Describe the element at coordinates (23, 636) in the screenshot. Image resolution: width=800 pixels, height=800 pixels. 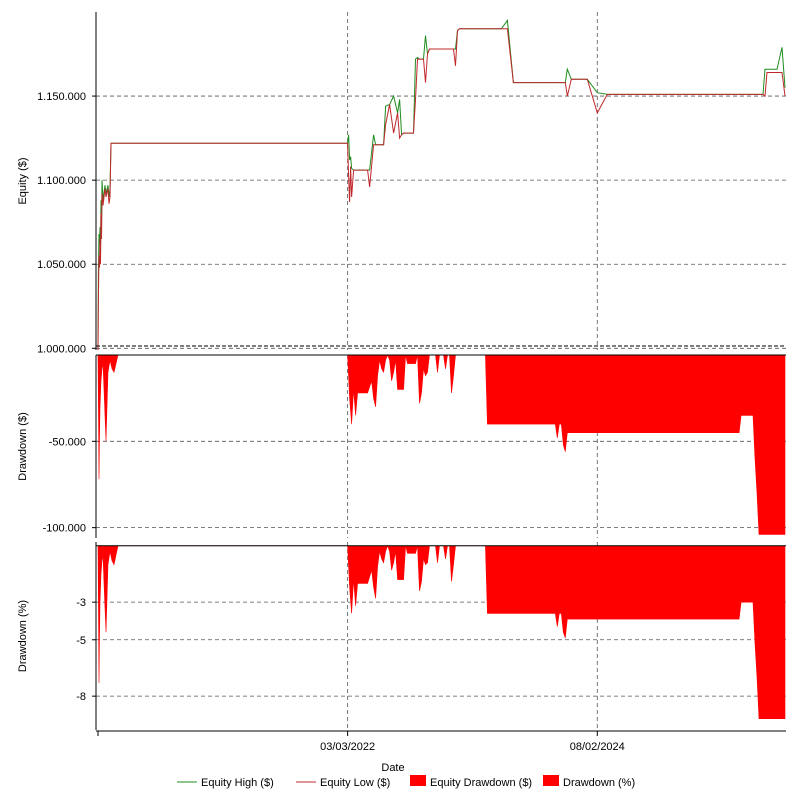
I see `y-axis-title: Drawdown (%)` at that location.